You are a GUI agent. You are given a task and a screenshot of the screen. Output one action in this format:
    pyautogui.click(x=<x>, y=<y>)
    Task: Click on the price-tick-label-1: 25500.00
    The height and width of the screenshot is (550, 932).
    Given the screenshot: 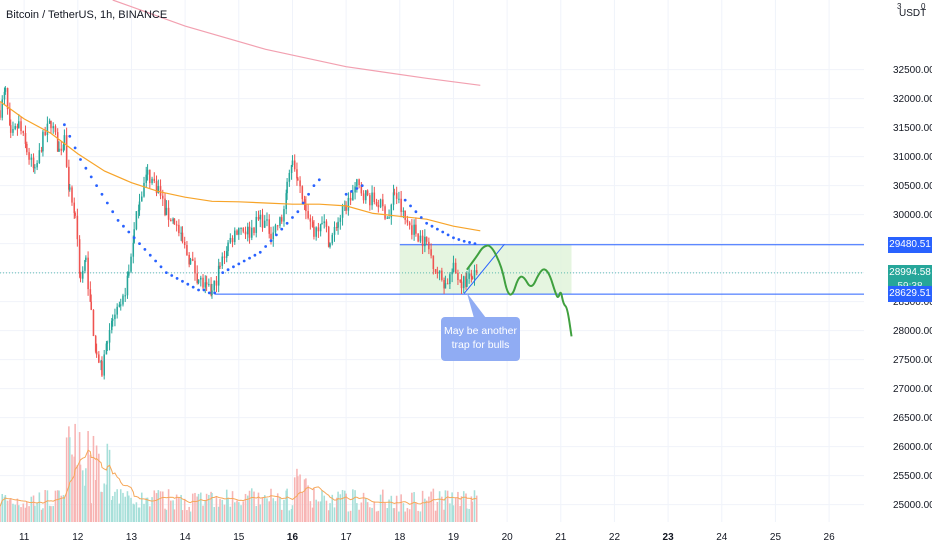 What is the action you would take?
    pyautogui.click(x=912, y=476)
    